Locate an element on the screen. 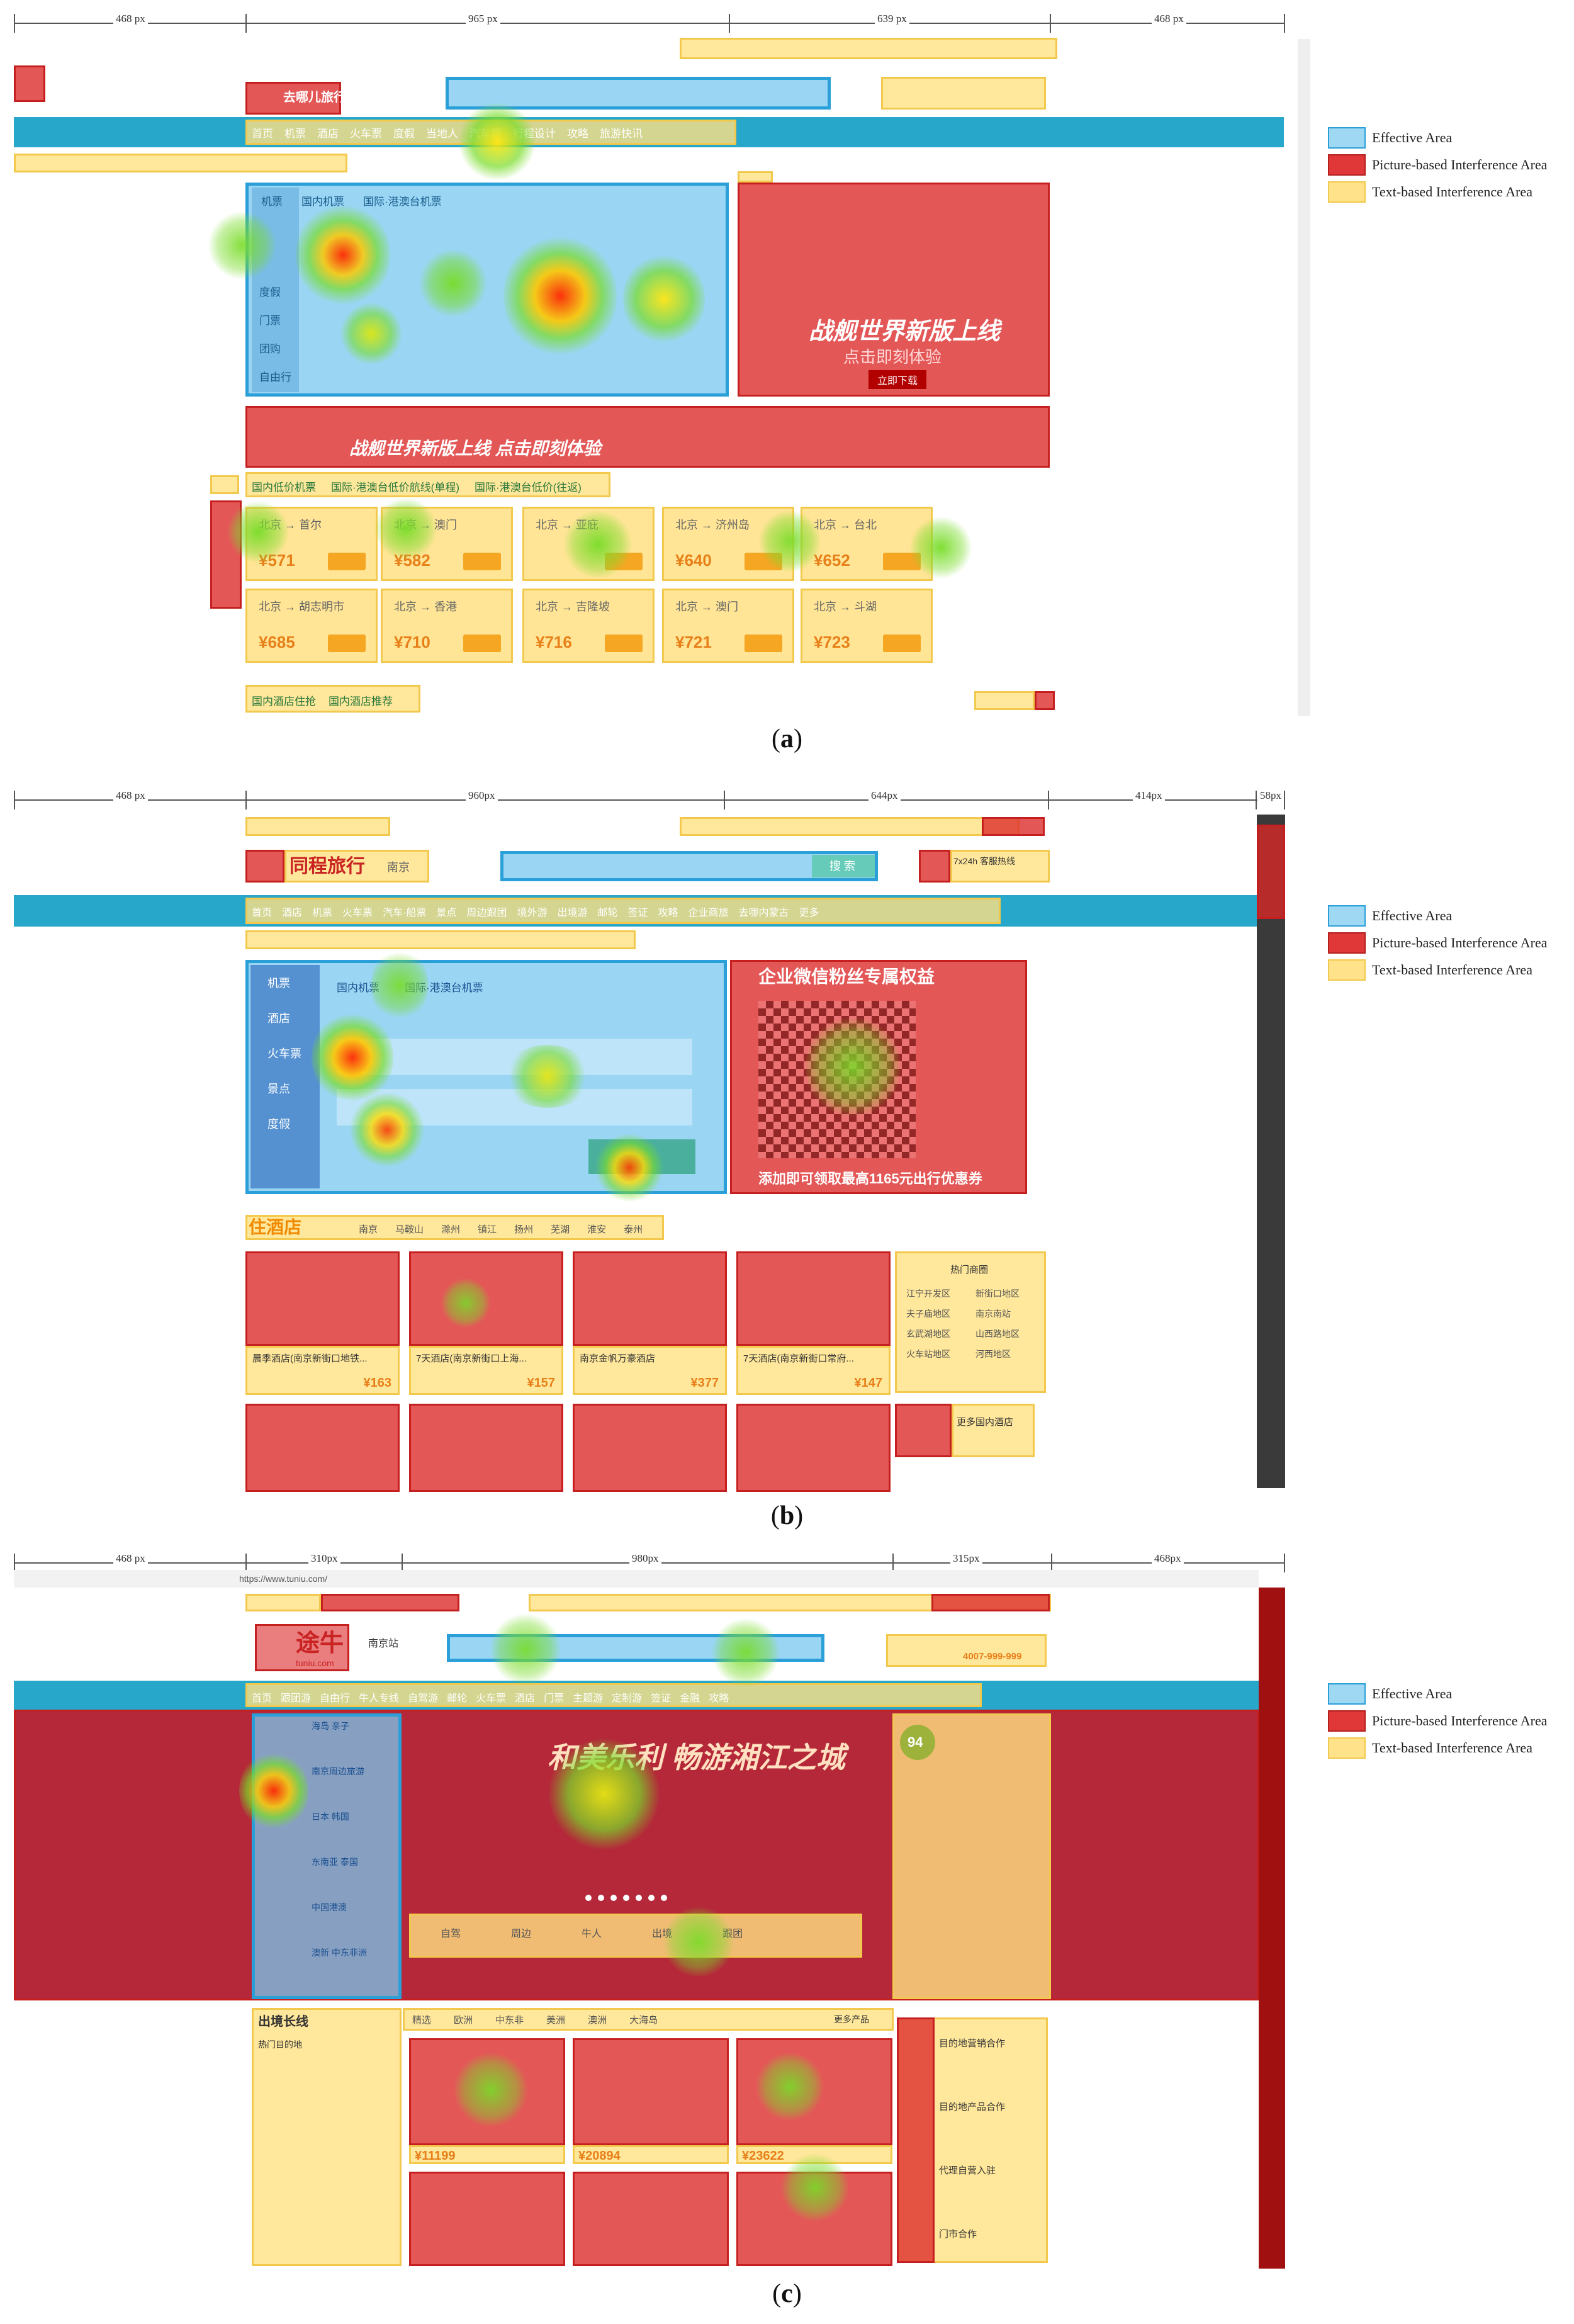 This screenshot has width=1574, height=2324. top-icons is located at coordinates (990, 1602).